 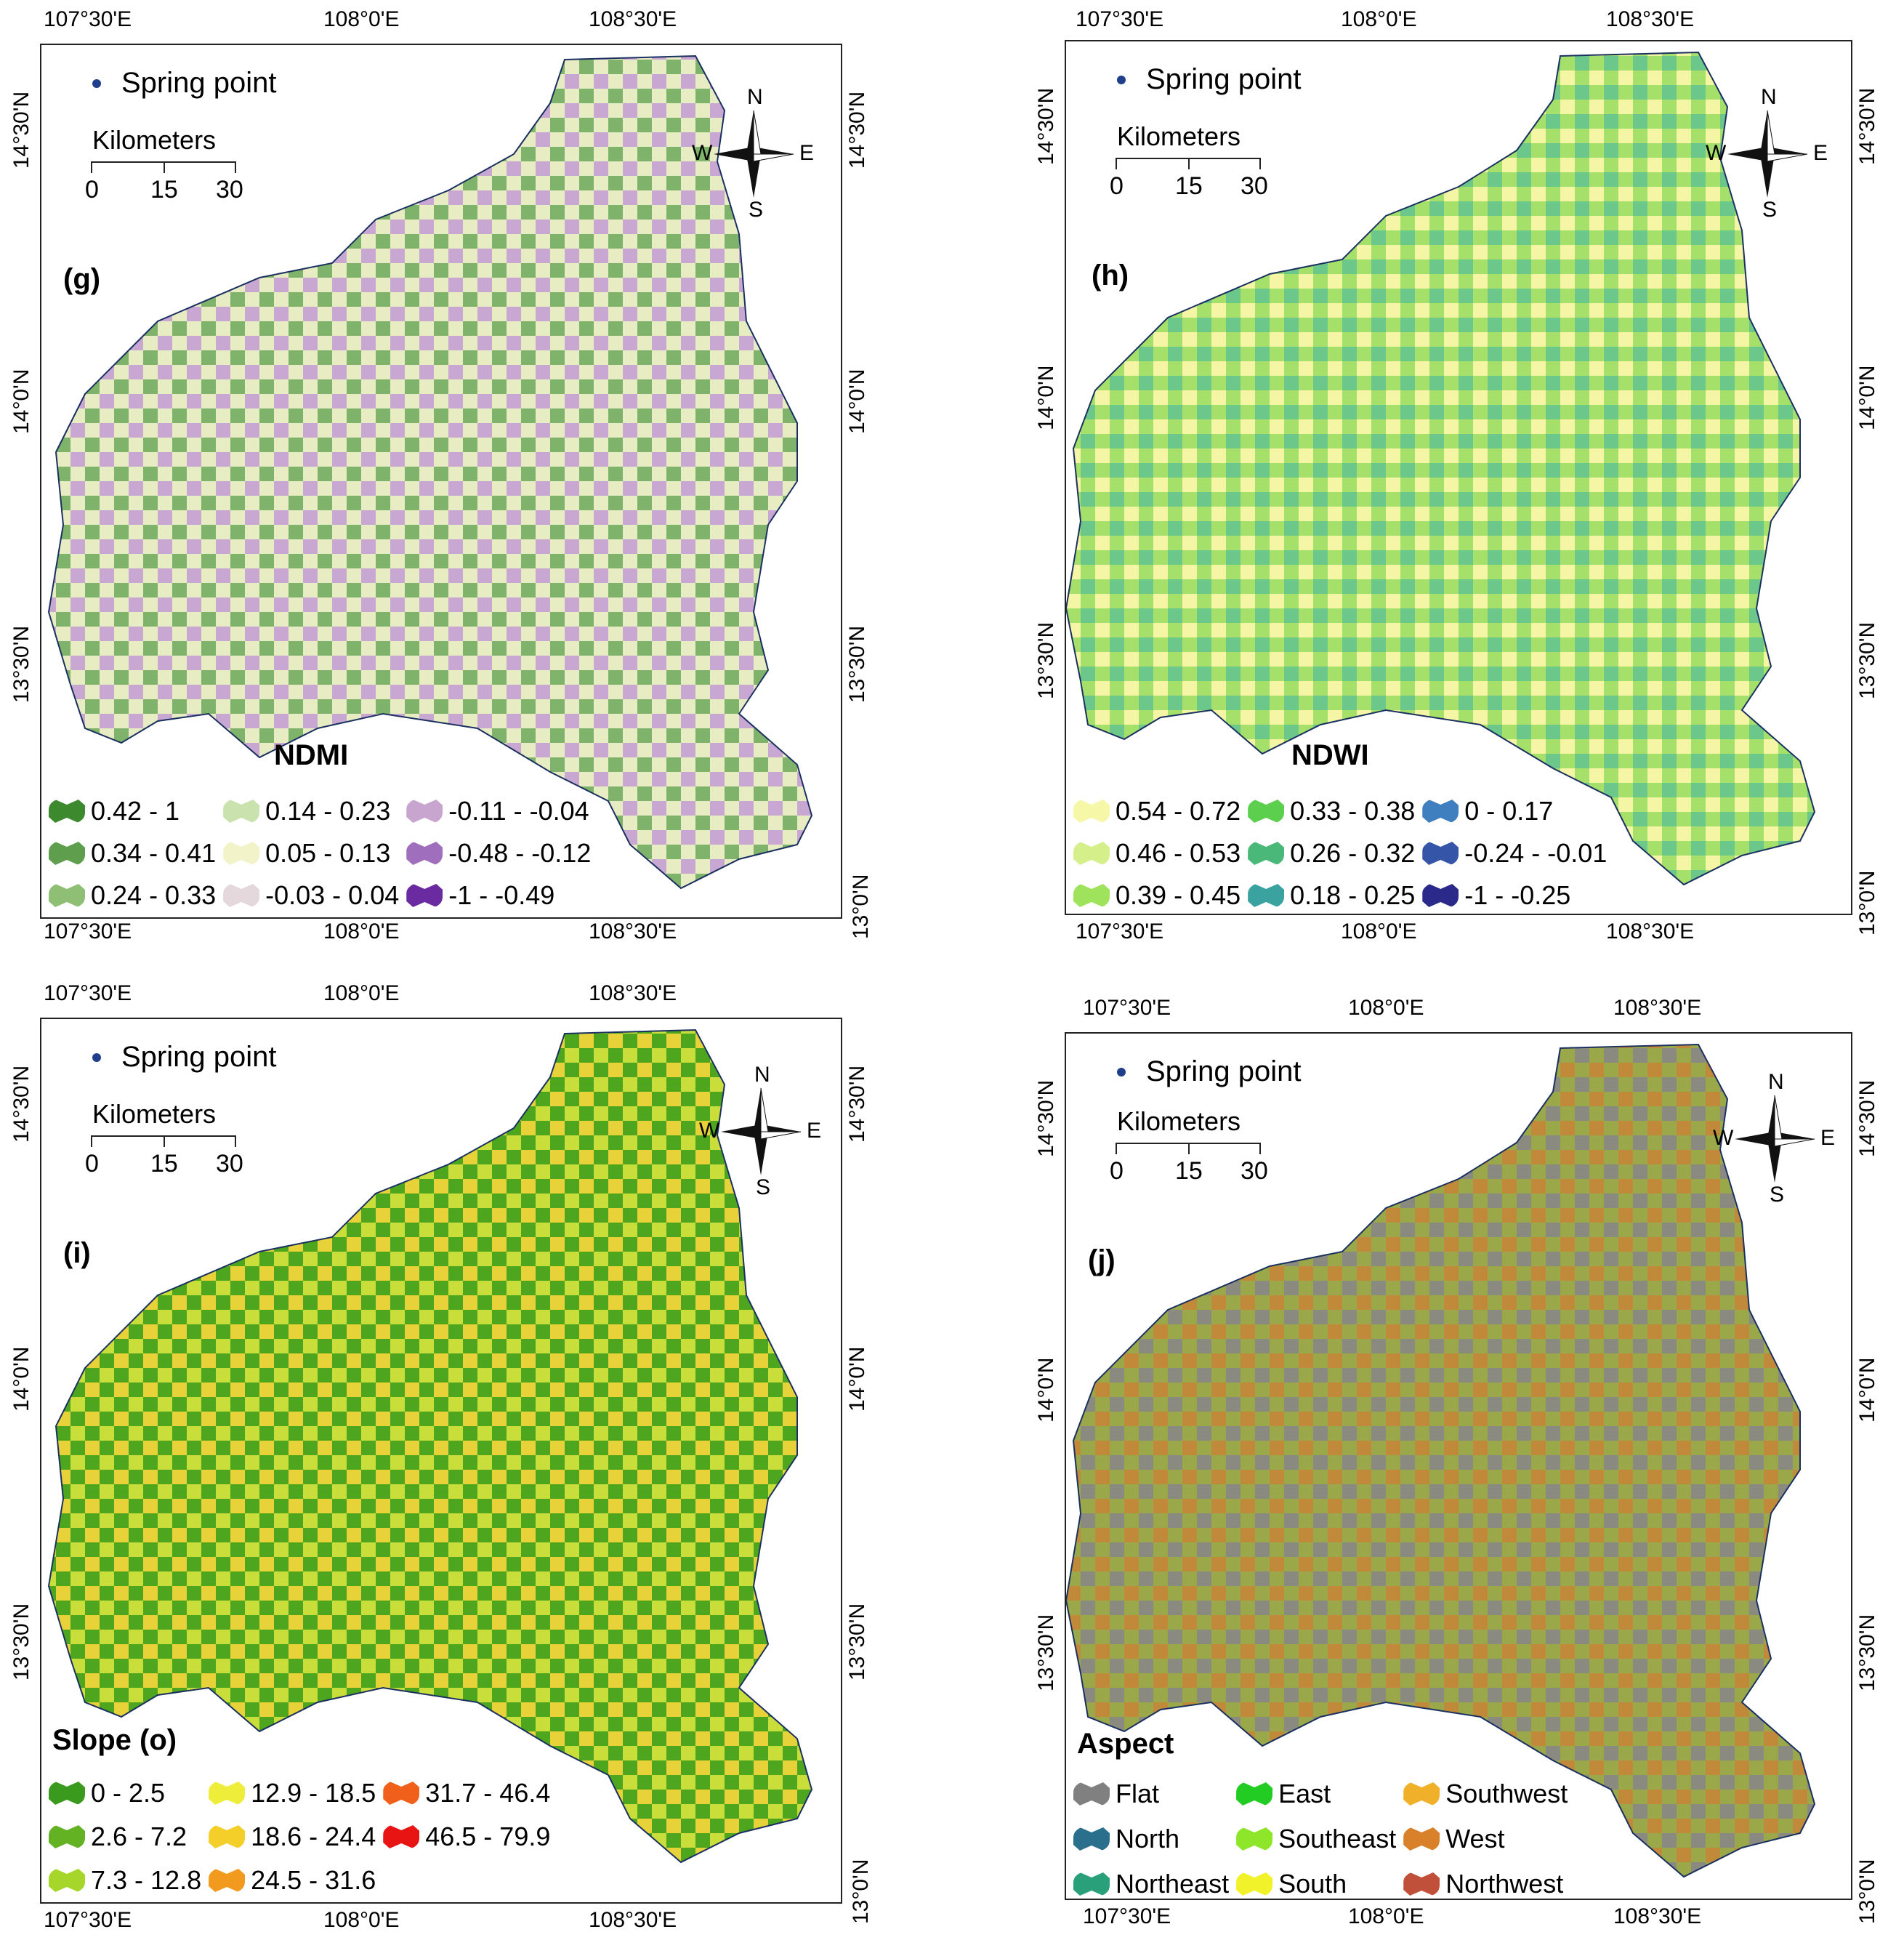 I want to click on legend-item: 24.5 - 31.6, so click(x=292, y=1880).